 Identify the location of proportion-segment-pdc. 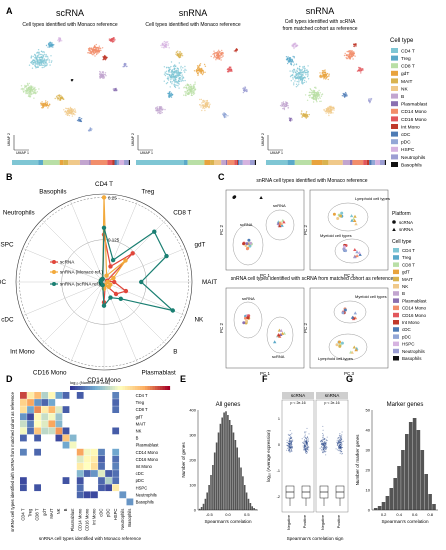
(373, 162).